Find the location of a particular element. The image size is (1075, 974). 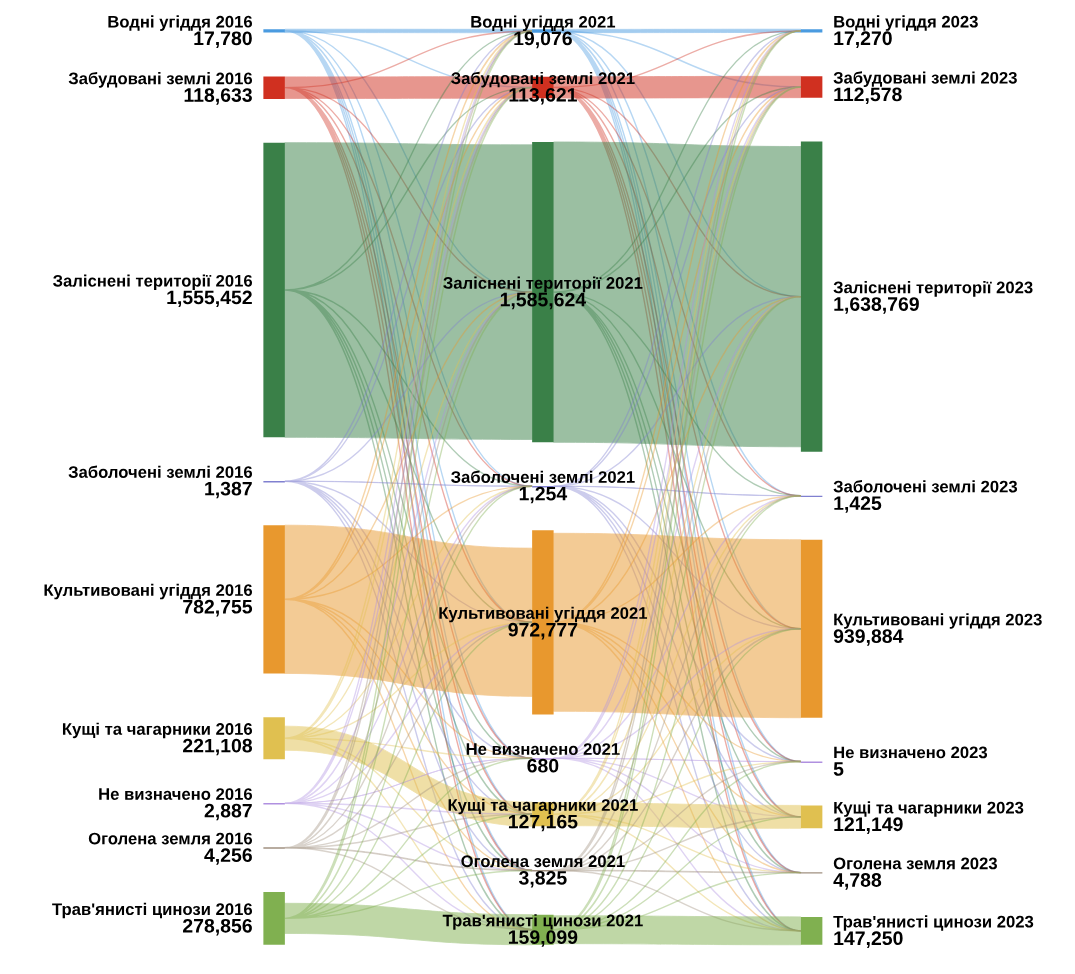

category-label: Кущі та чагарники 2016 is located at coordinates (157, 730).